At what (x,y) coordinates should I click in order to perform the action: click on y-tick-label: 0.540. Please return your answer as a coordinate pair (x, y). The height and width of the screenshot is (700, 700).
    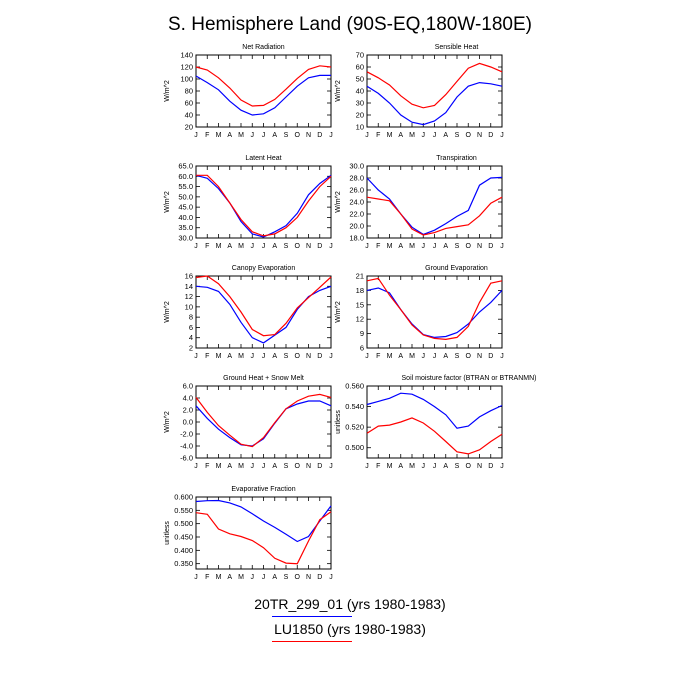
    Looking at the image, I should click on (354, 406).